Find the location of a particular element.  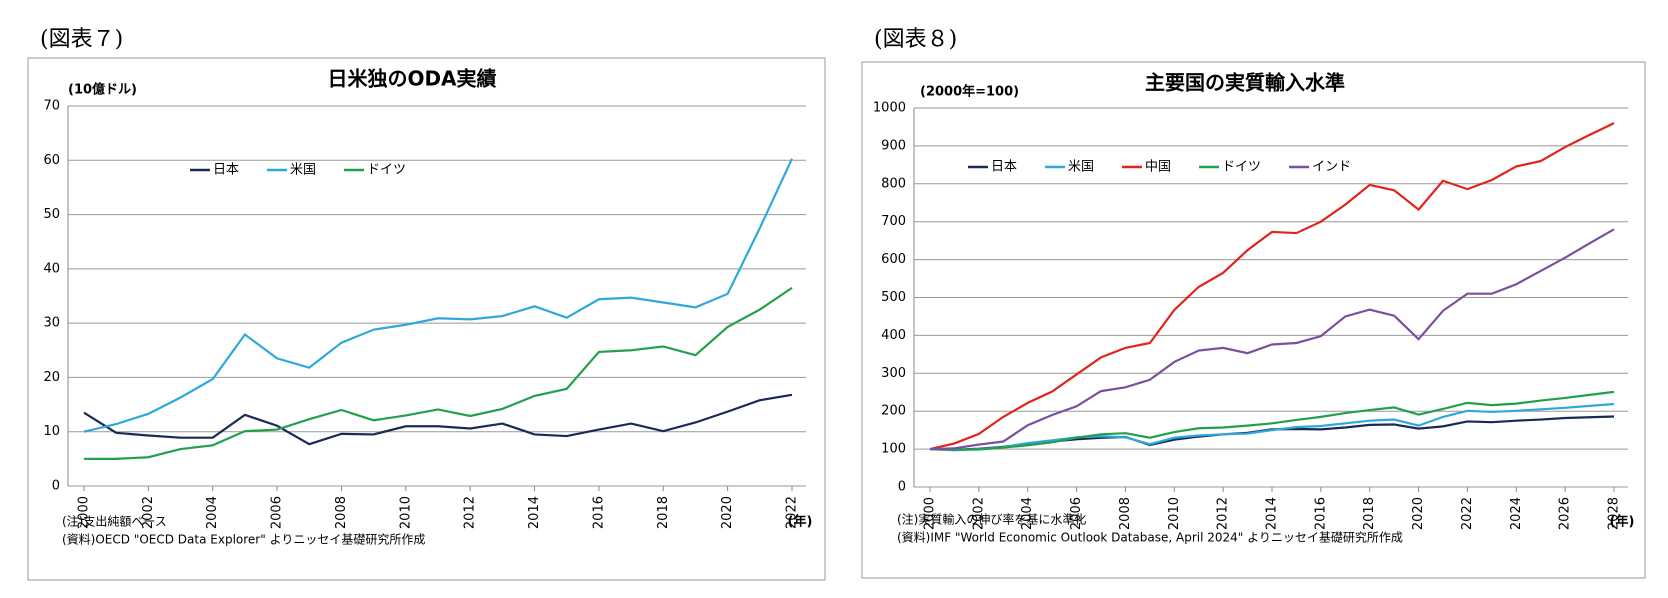

y-tick-label: 700 is located at coordinates (893, 221).